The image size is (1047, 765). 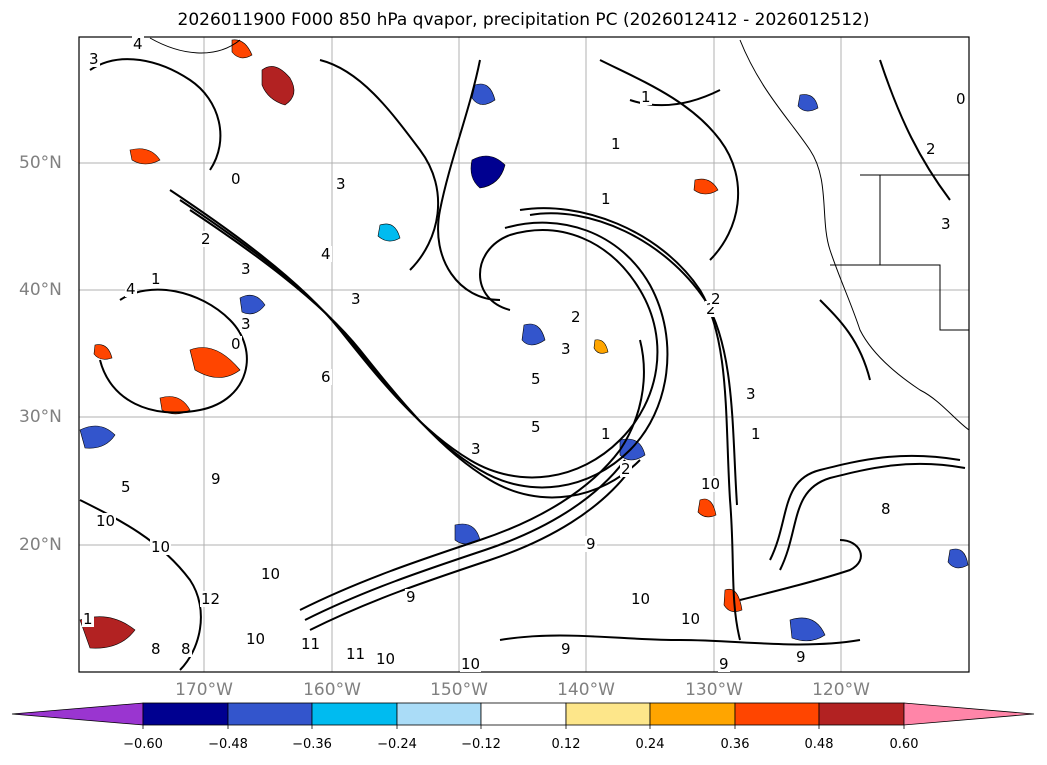 What do you see at coordinates (899, 297) in the screenshot?
I see `country-border` at bounding box center [899, 297].